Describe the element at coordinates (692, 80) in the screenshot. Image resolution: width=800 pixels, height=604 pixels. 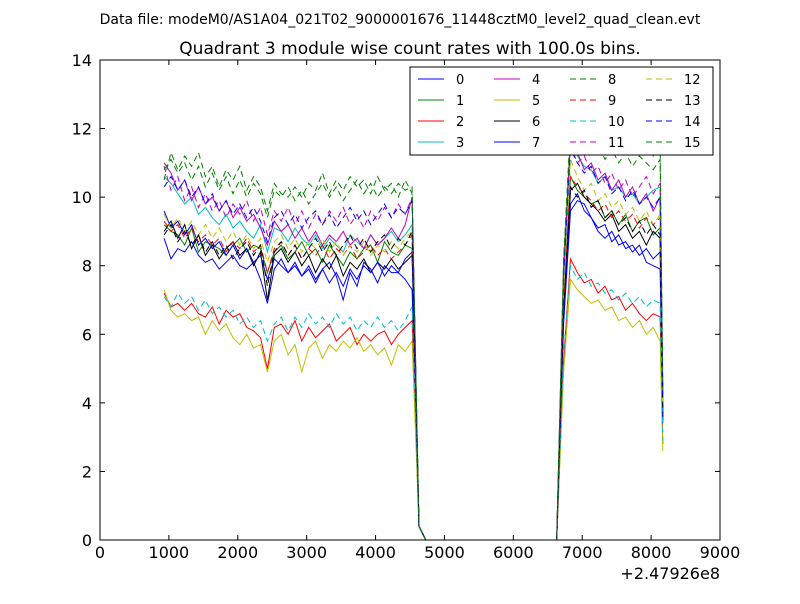
I see `legend-label-12: 12` at that location.